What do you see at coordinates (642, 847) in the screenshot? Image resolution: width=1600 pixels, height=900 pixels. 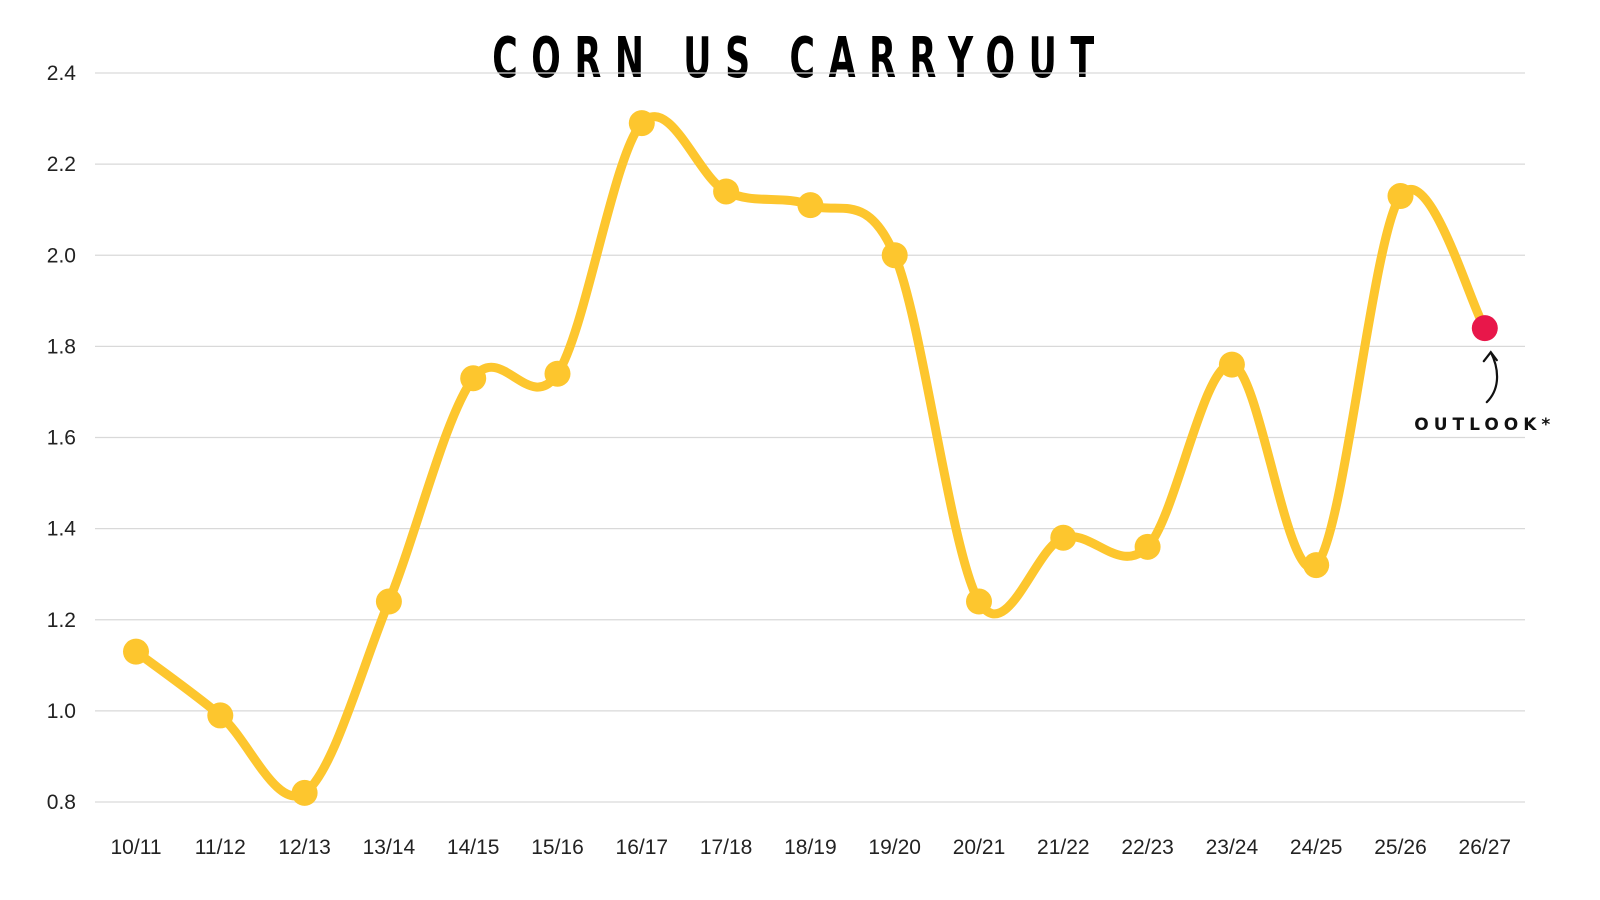 I see `x-tick-label: 16/17` at bounding box center [642, 847].